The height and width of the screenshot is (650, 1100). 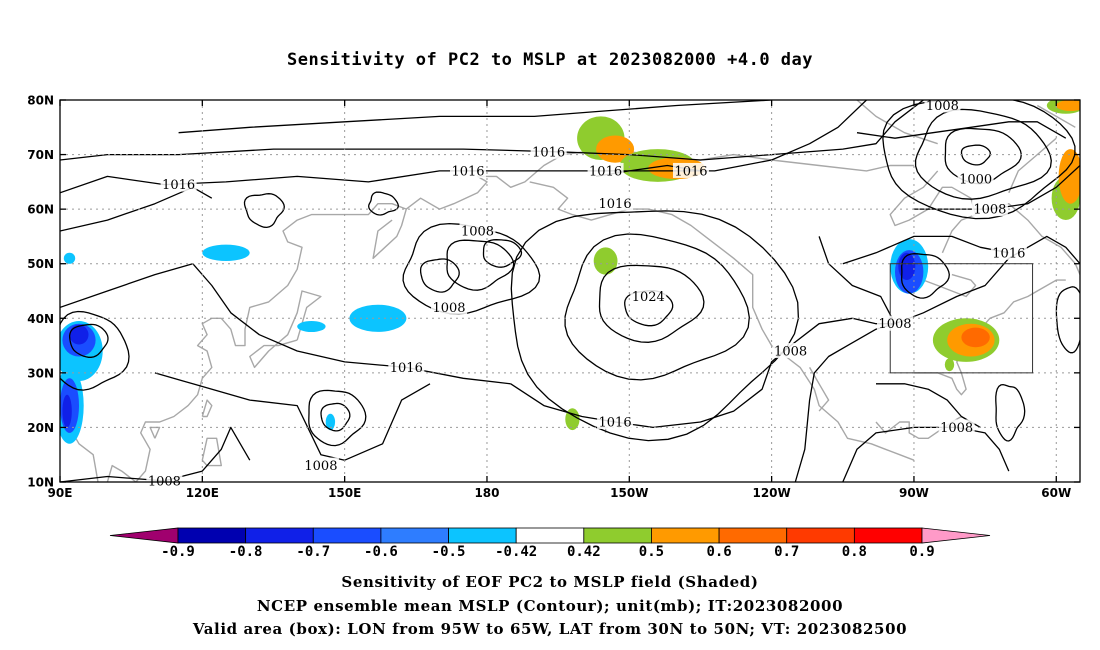 What do you see at coordinates (40, 264) in the screenshot?
I see `y-tick-label: 50N` at bounding box center [40, 264].